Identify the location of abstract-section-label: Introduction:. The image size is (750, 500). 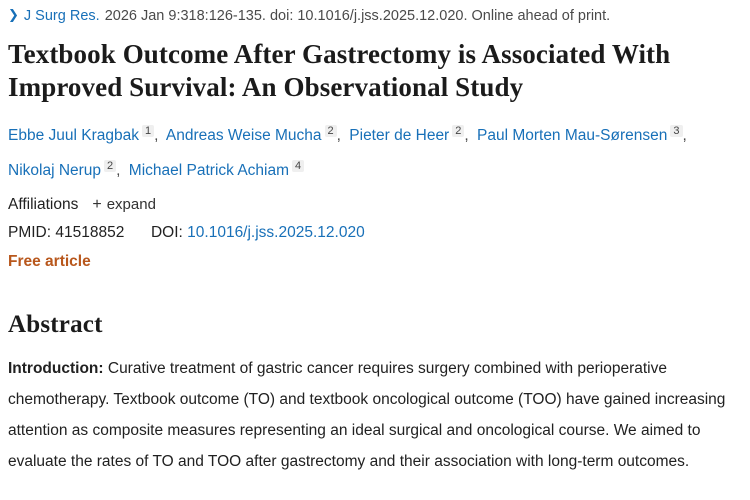
(56, 368).